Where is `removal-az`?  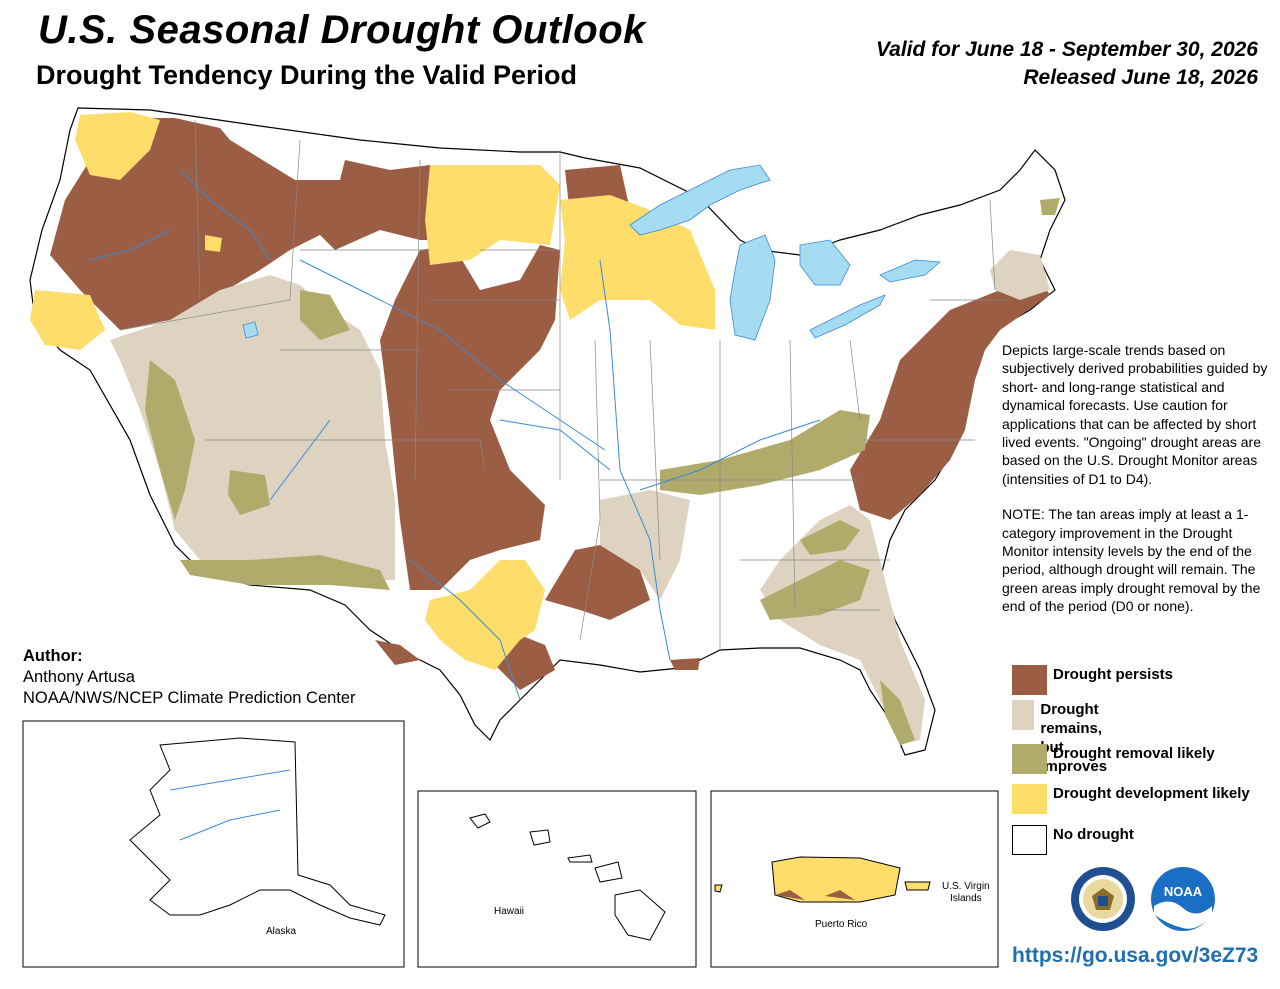
removal-az is located at coordinates (249, 492).